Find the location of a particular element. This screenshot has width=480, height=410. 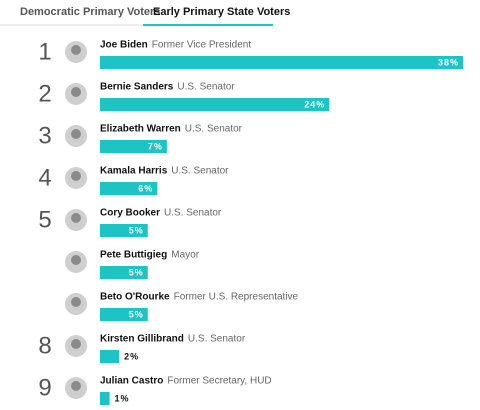

candidate-description: Former Vice President is located at coordinates (202, 45).